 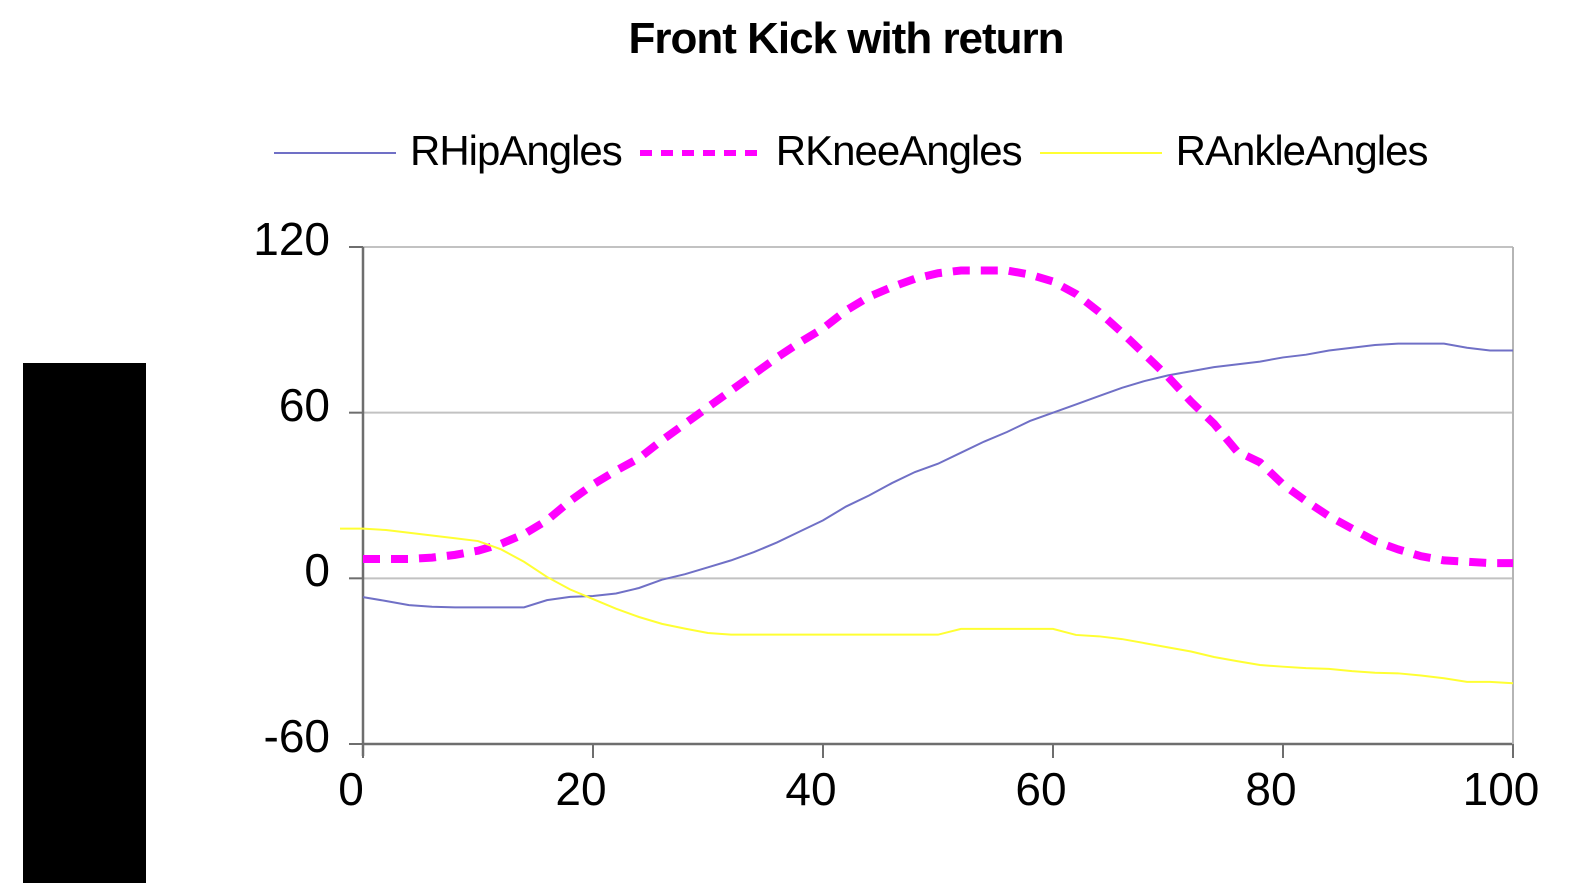 I want to click on chart-title: Front Kick with return, so click(x=846, y=38).